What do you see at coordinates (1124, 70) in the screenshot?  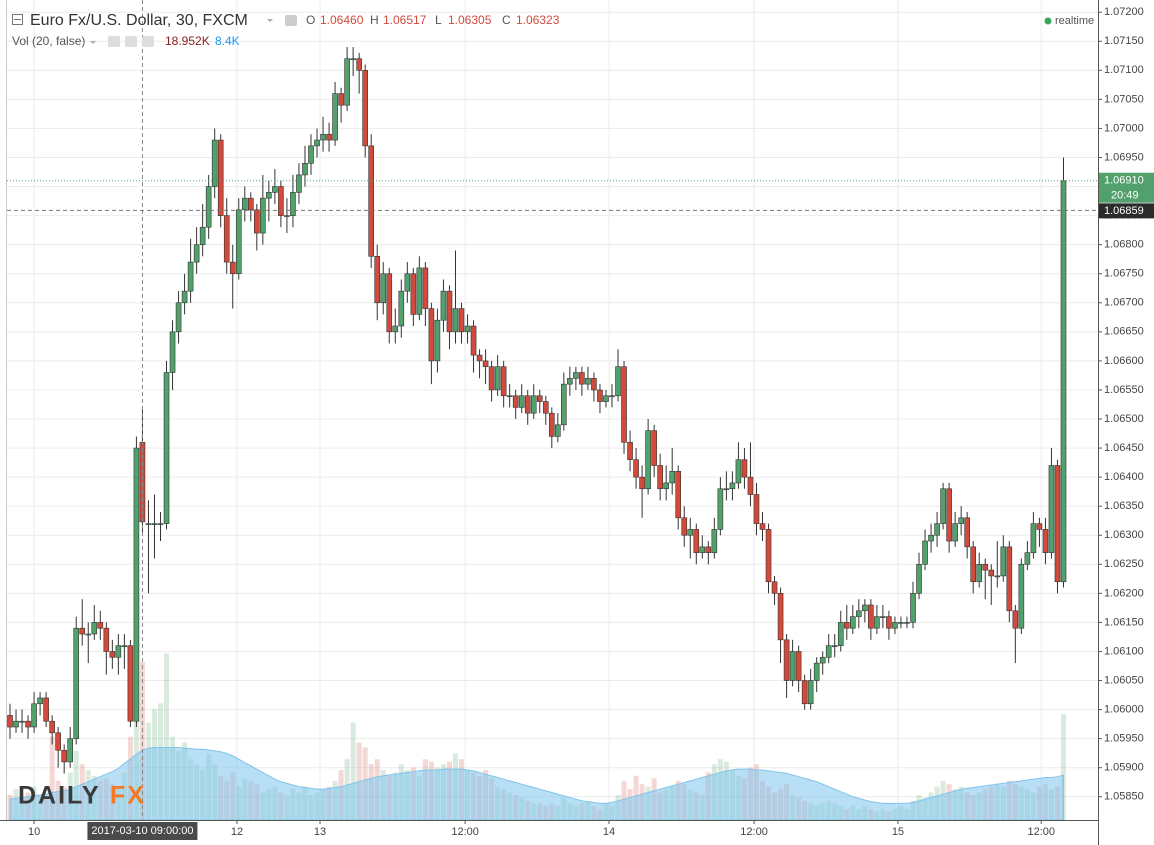 I see `y-tick-label: 1.07100` at bounding box center [1124, 70].